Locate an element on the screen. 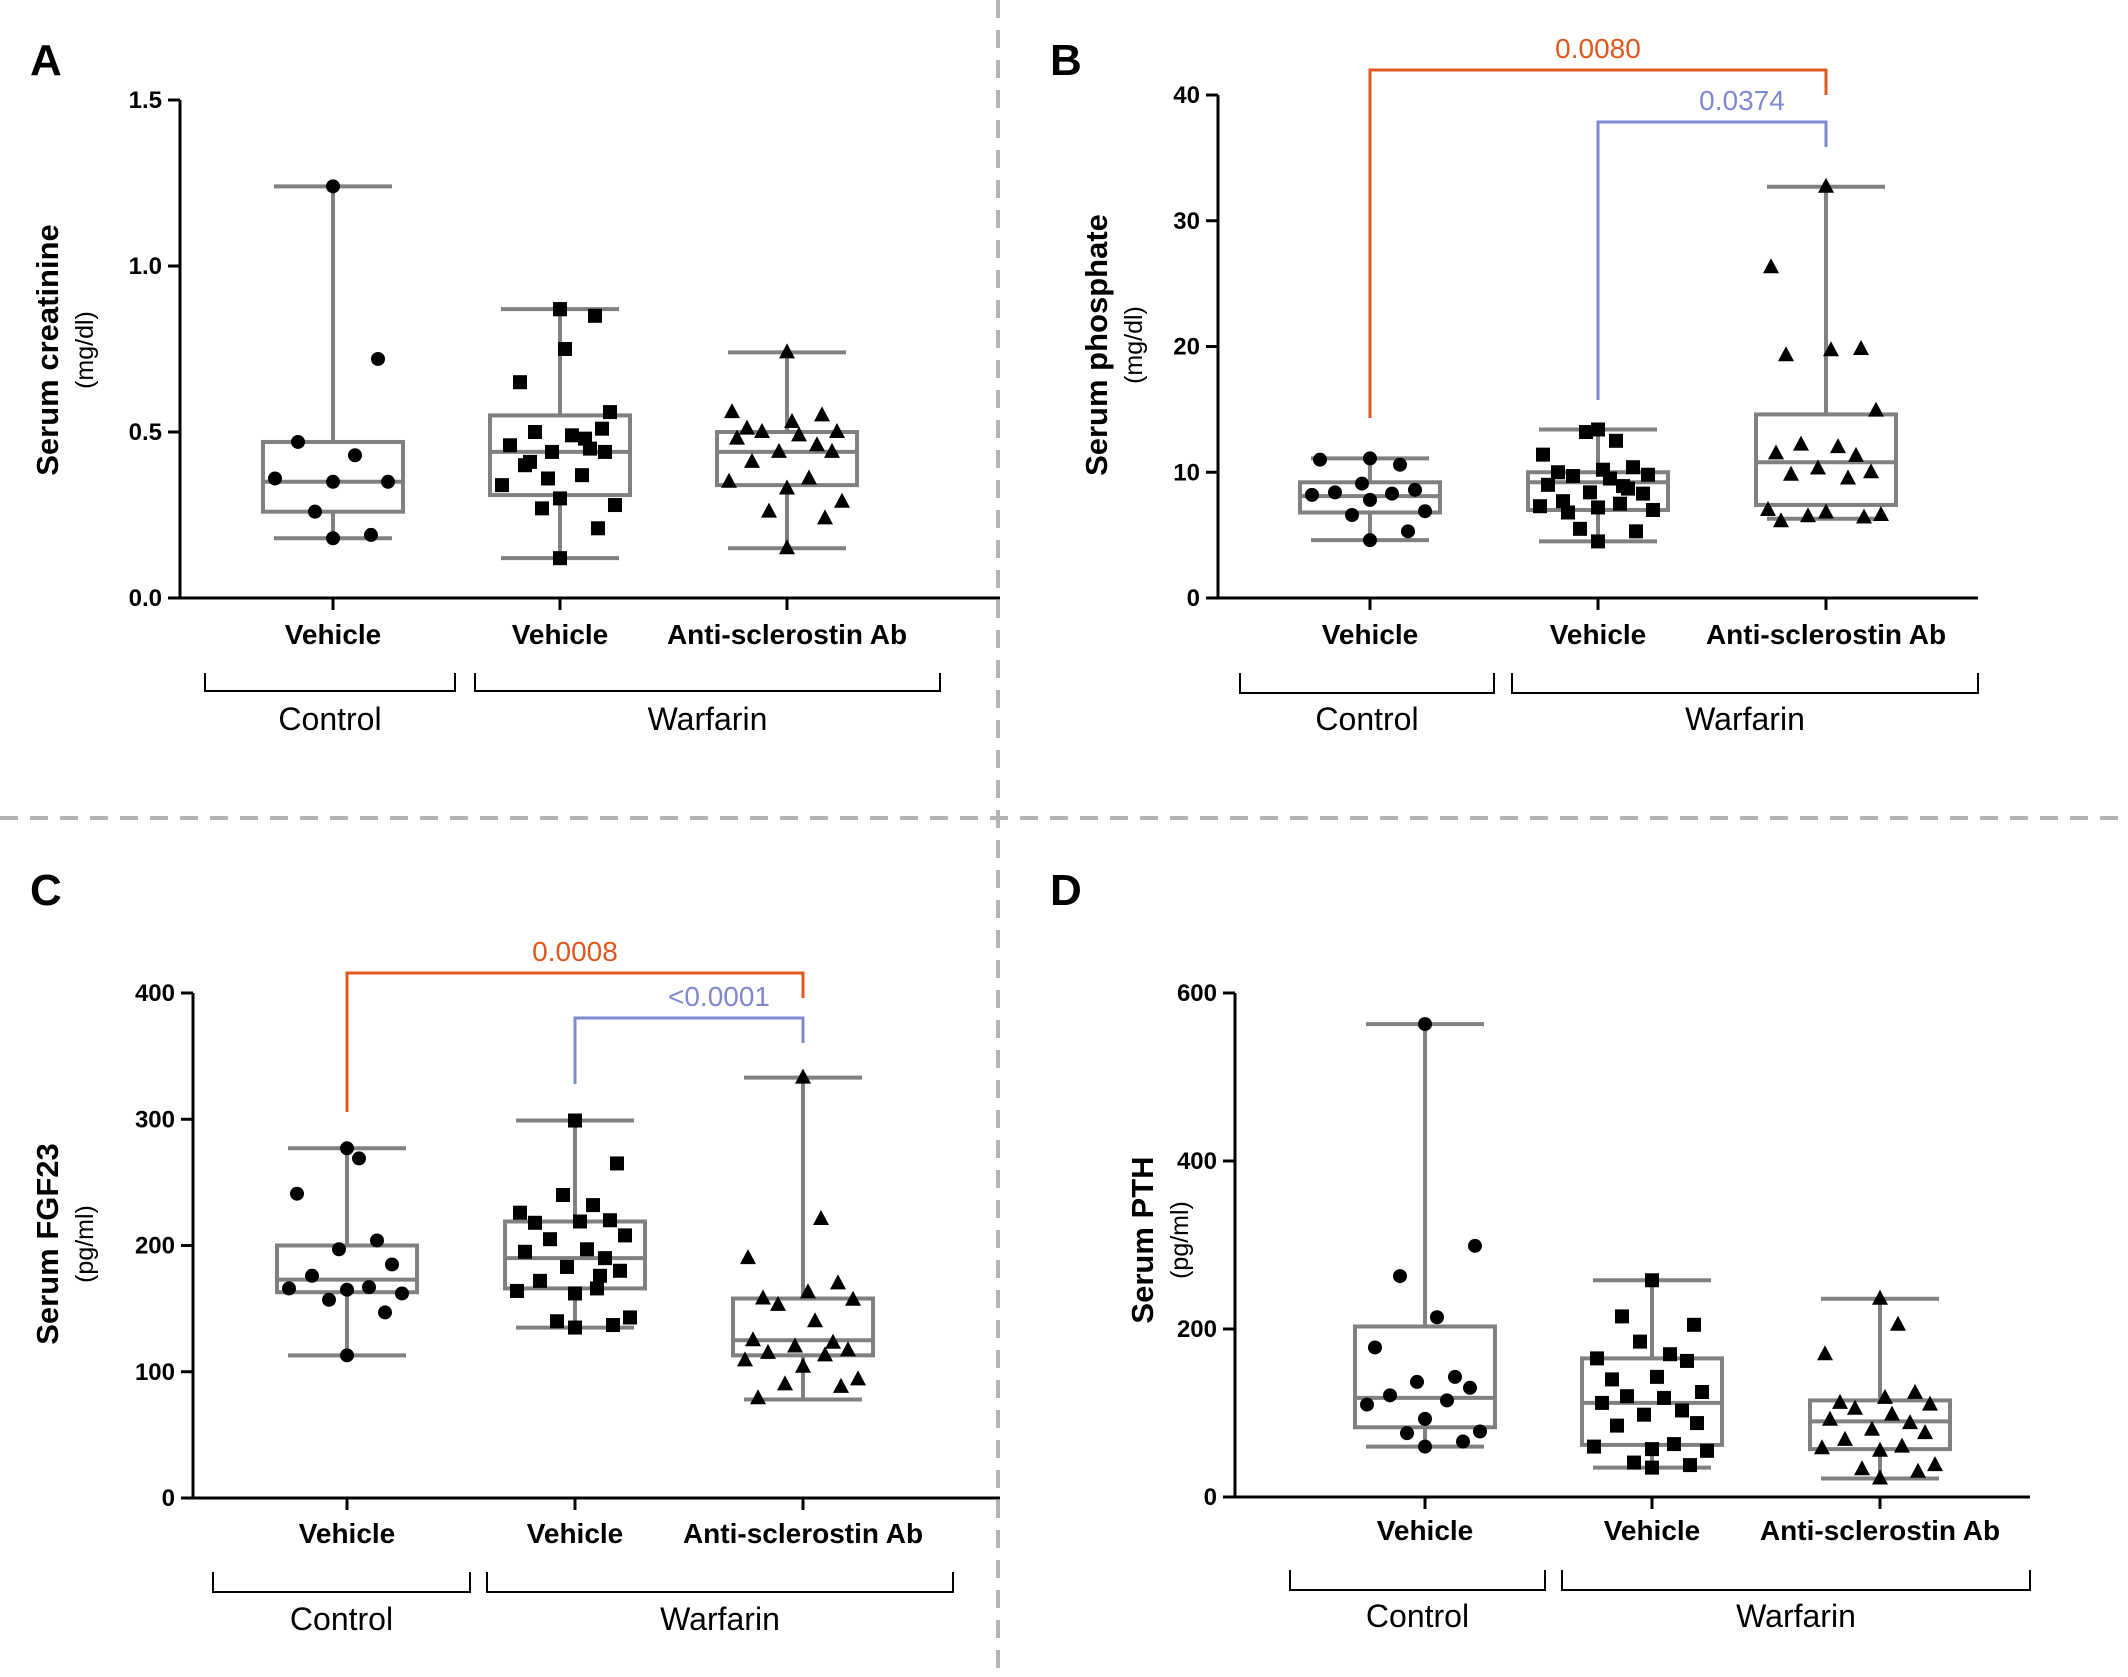  y-axis-unit: (pg/ml) is located at coordinates (85, 1244).